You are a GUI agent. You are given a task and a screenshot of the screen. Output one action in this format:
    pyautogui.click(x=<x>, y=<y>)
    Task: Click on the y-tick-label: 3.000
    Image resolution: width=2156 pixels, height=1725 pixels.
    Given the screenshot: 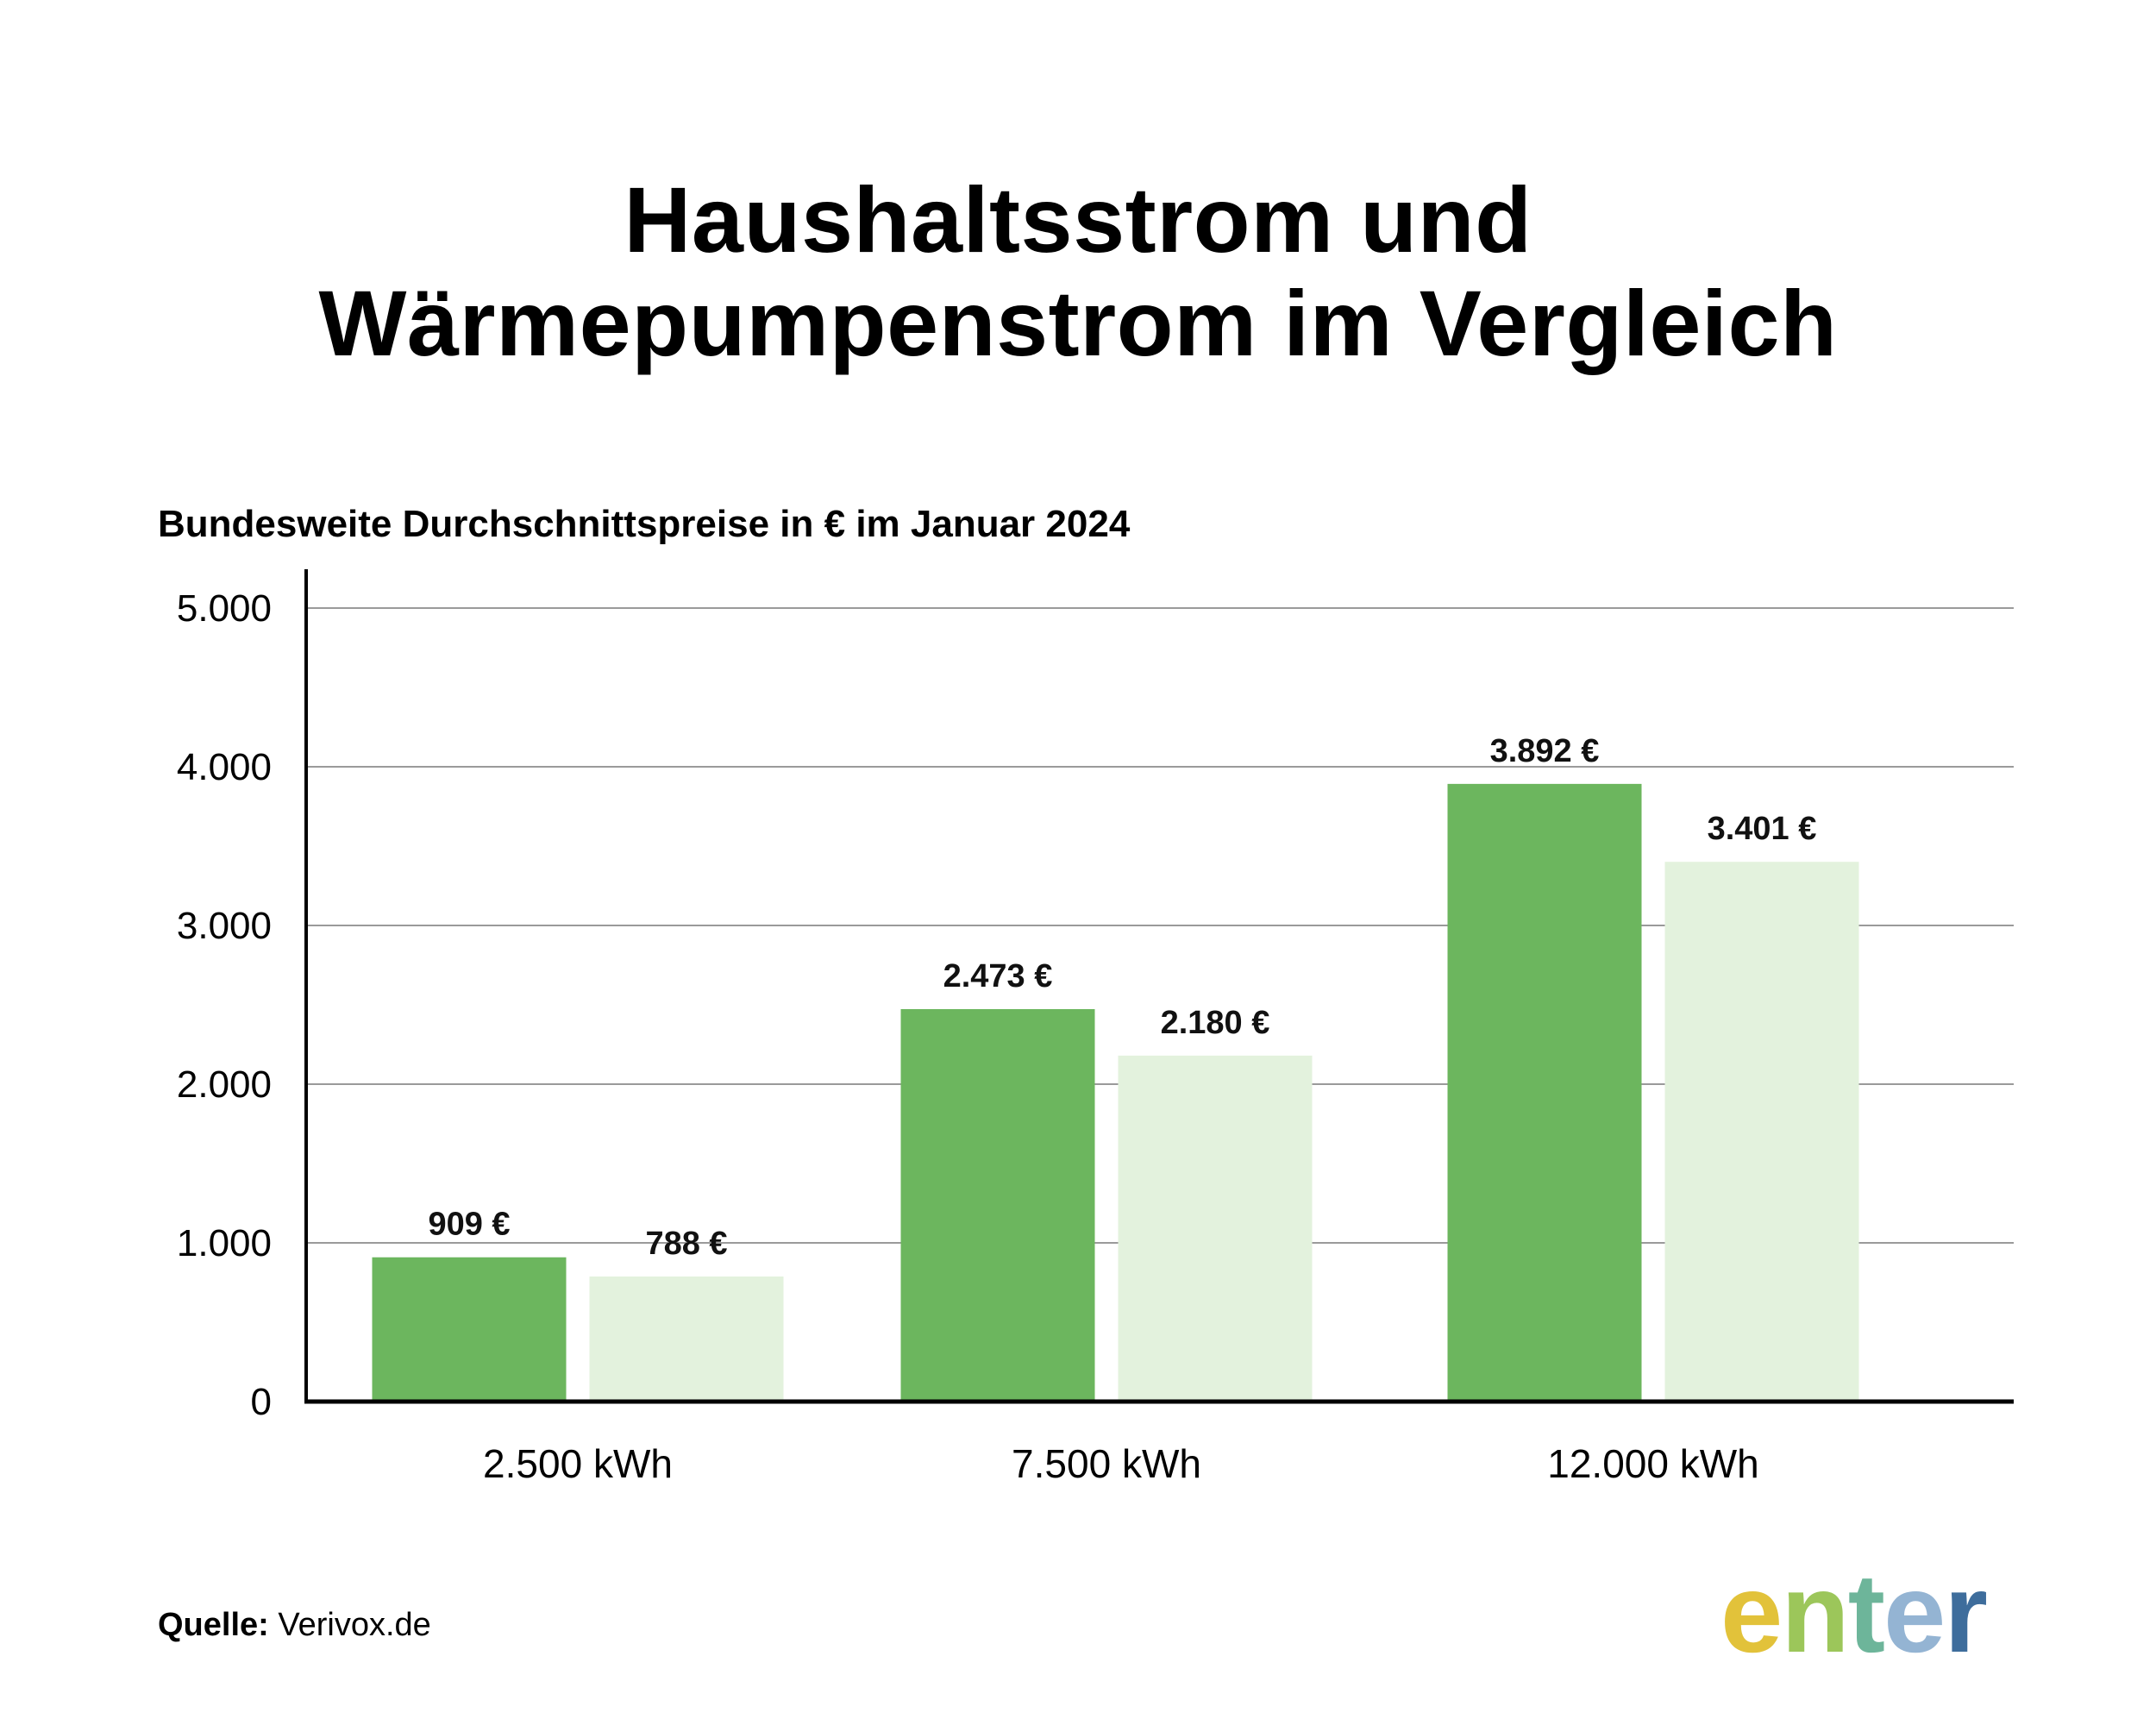 What is the action you would take?
    pyautogui.click(x=224, y=926)
    